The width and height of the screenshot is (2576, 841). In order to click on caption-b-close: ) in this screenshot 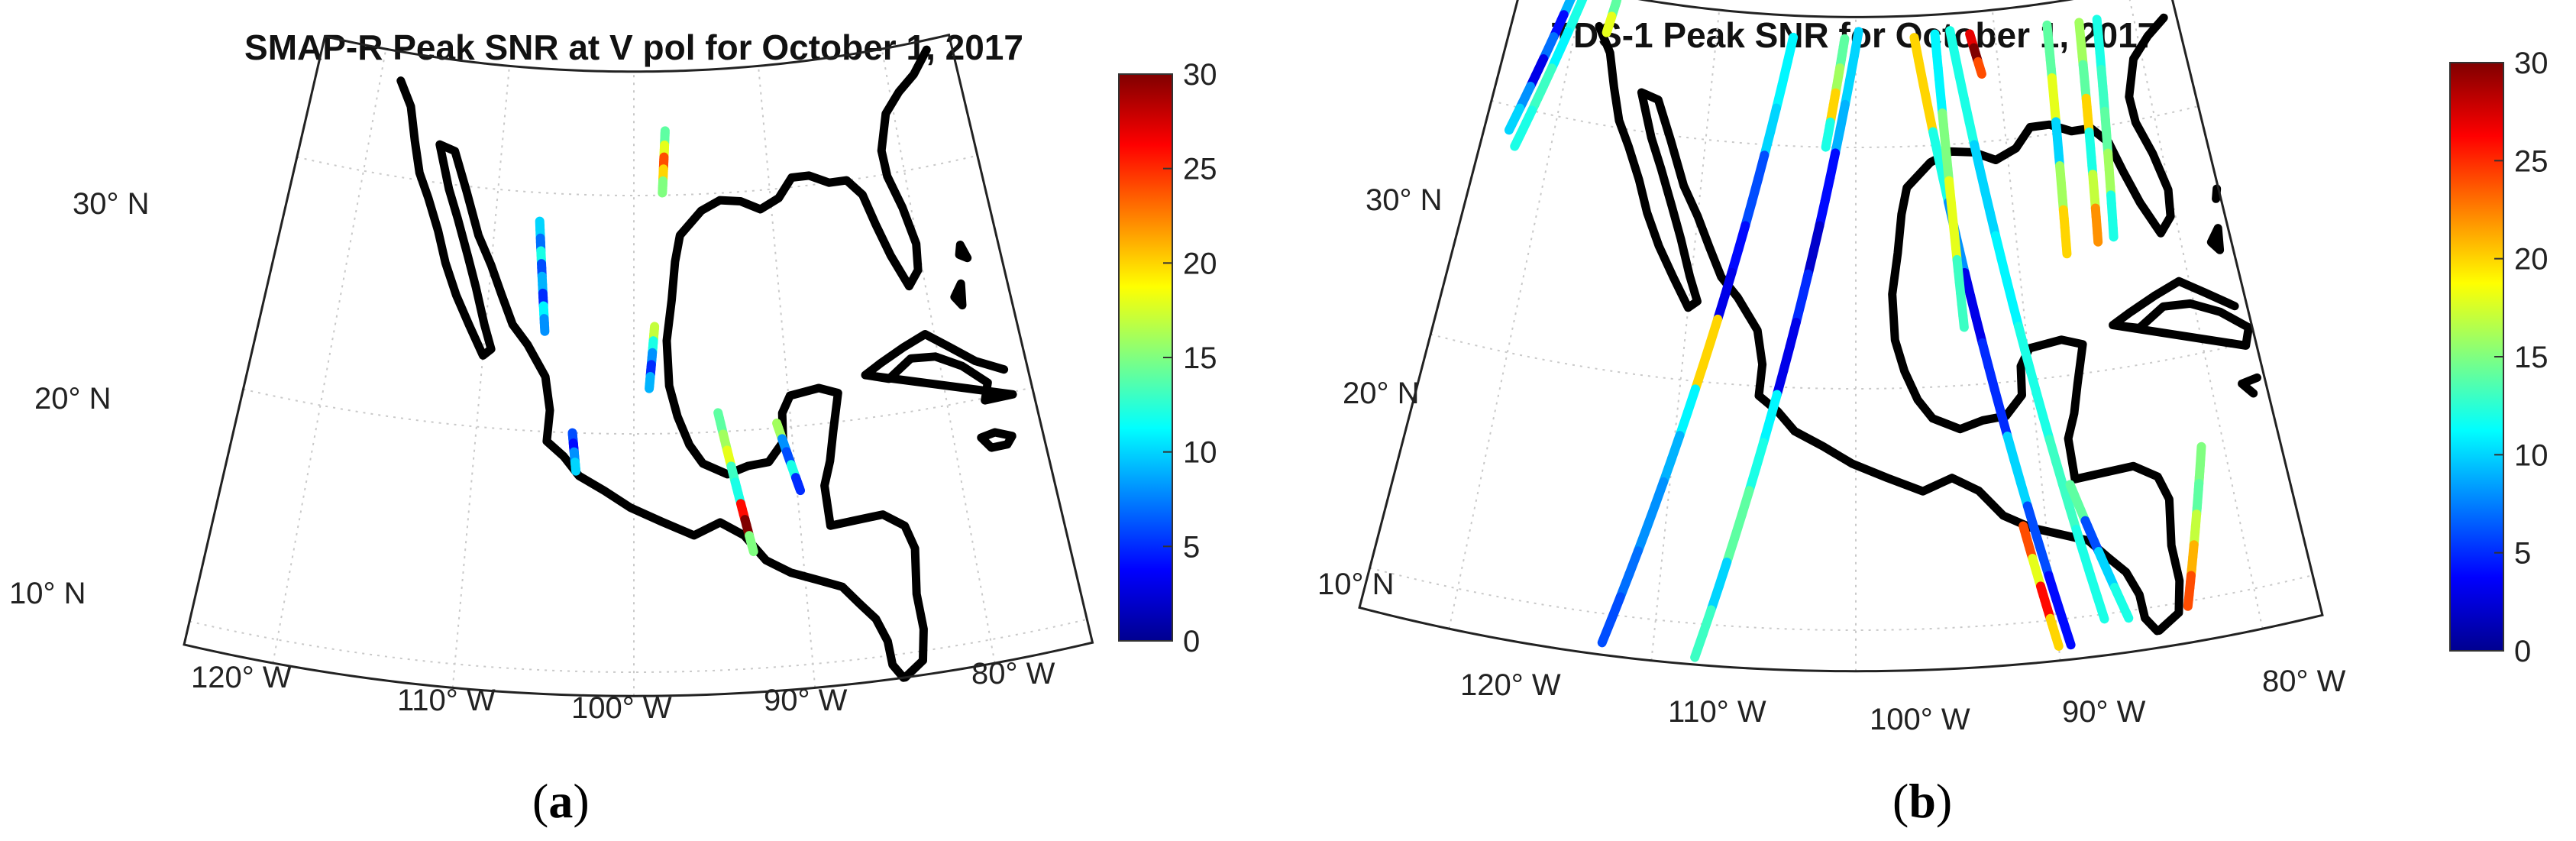, I will do `click(1944, 801)`.